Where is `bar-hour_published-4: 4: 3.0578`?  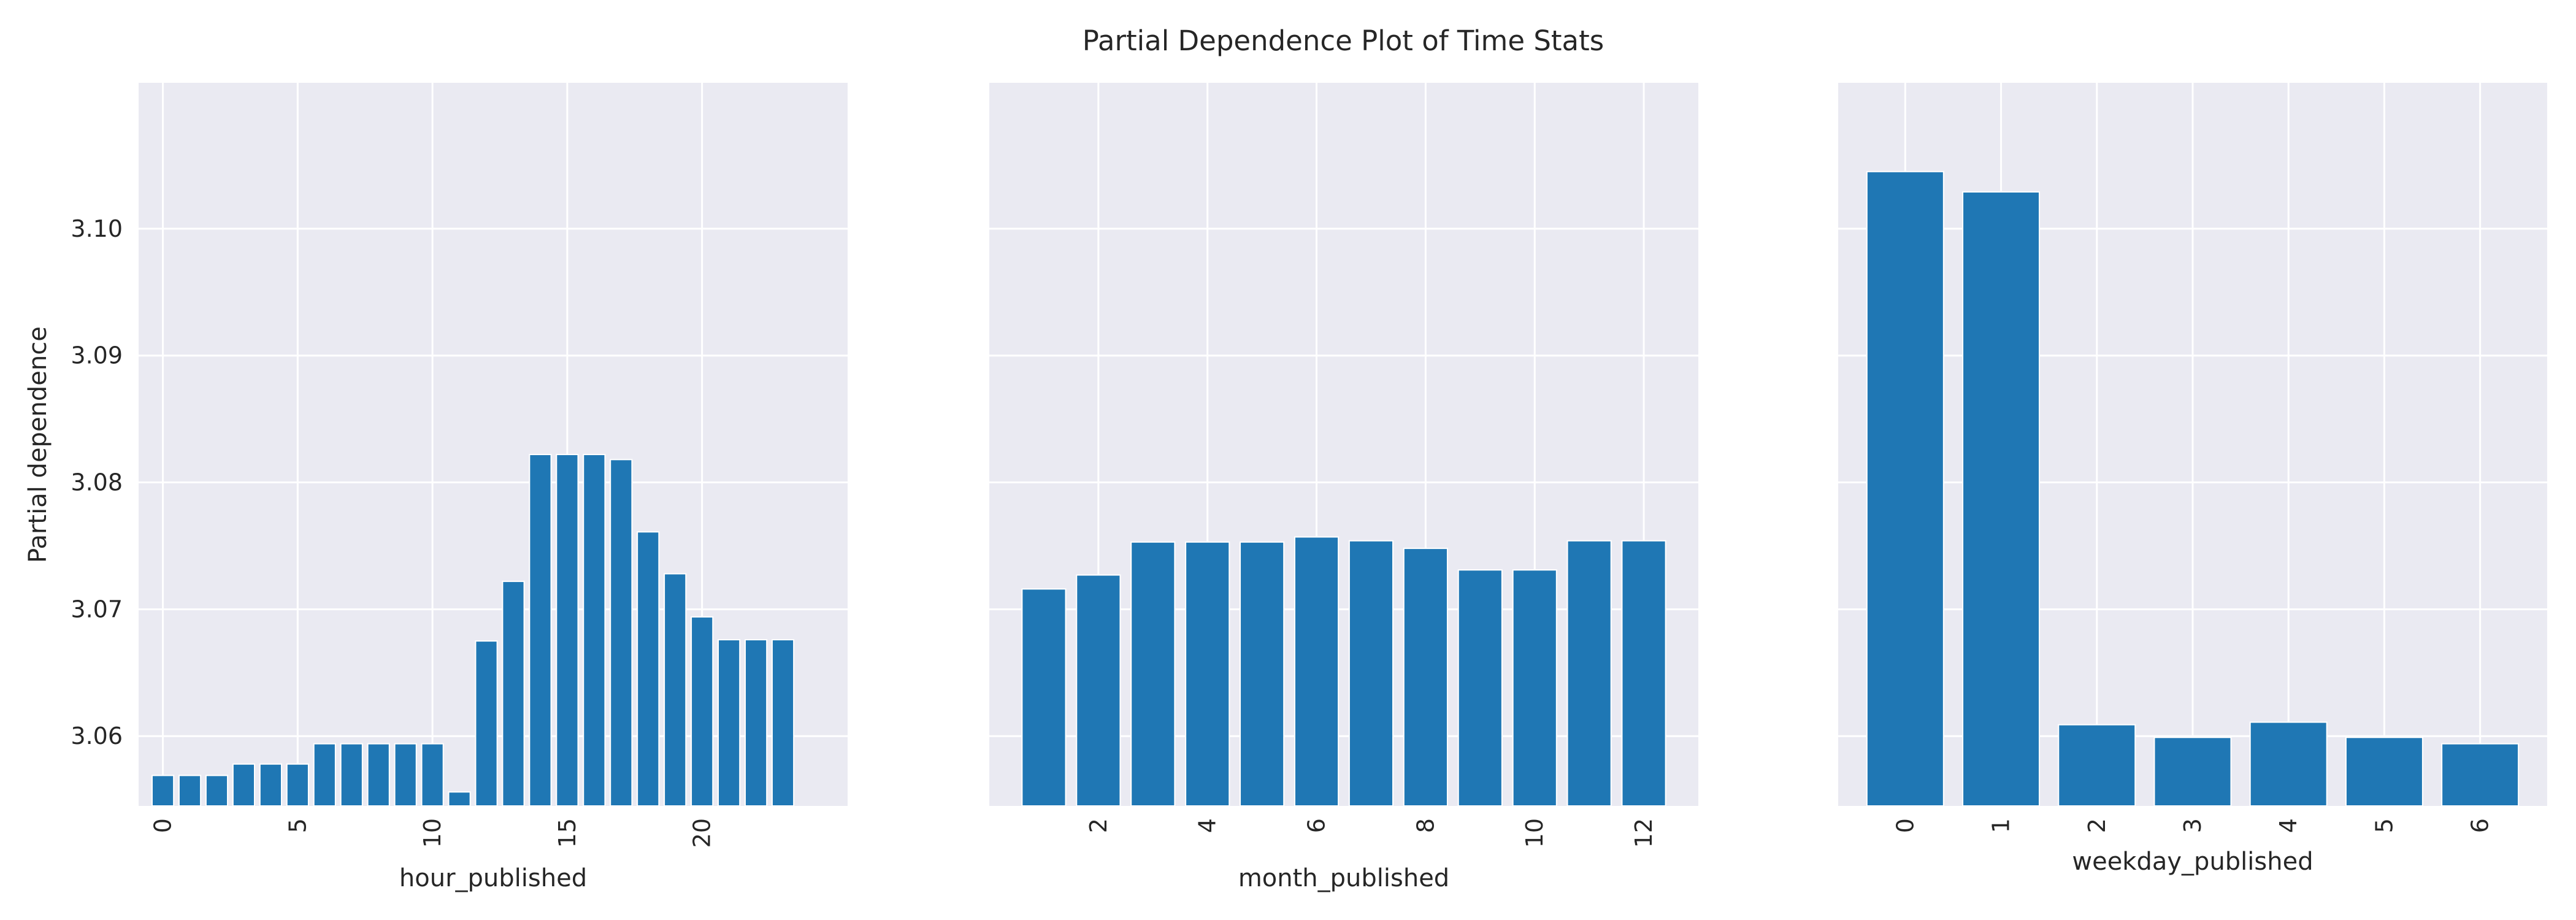
bar-hour_published-4: 4: 3.0578 is located at coordinates (270, 785).